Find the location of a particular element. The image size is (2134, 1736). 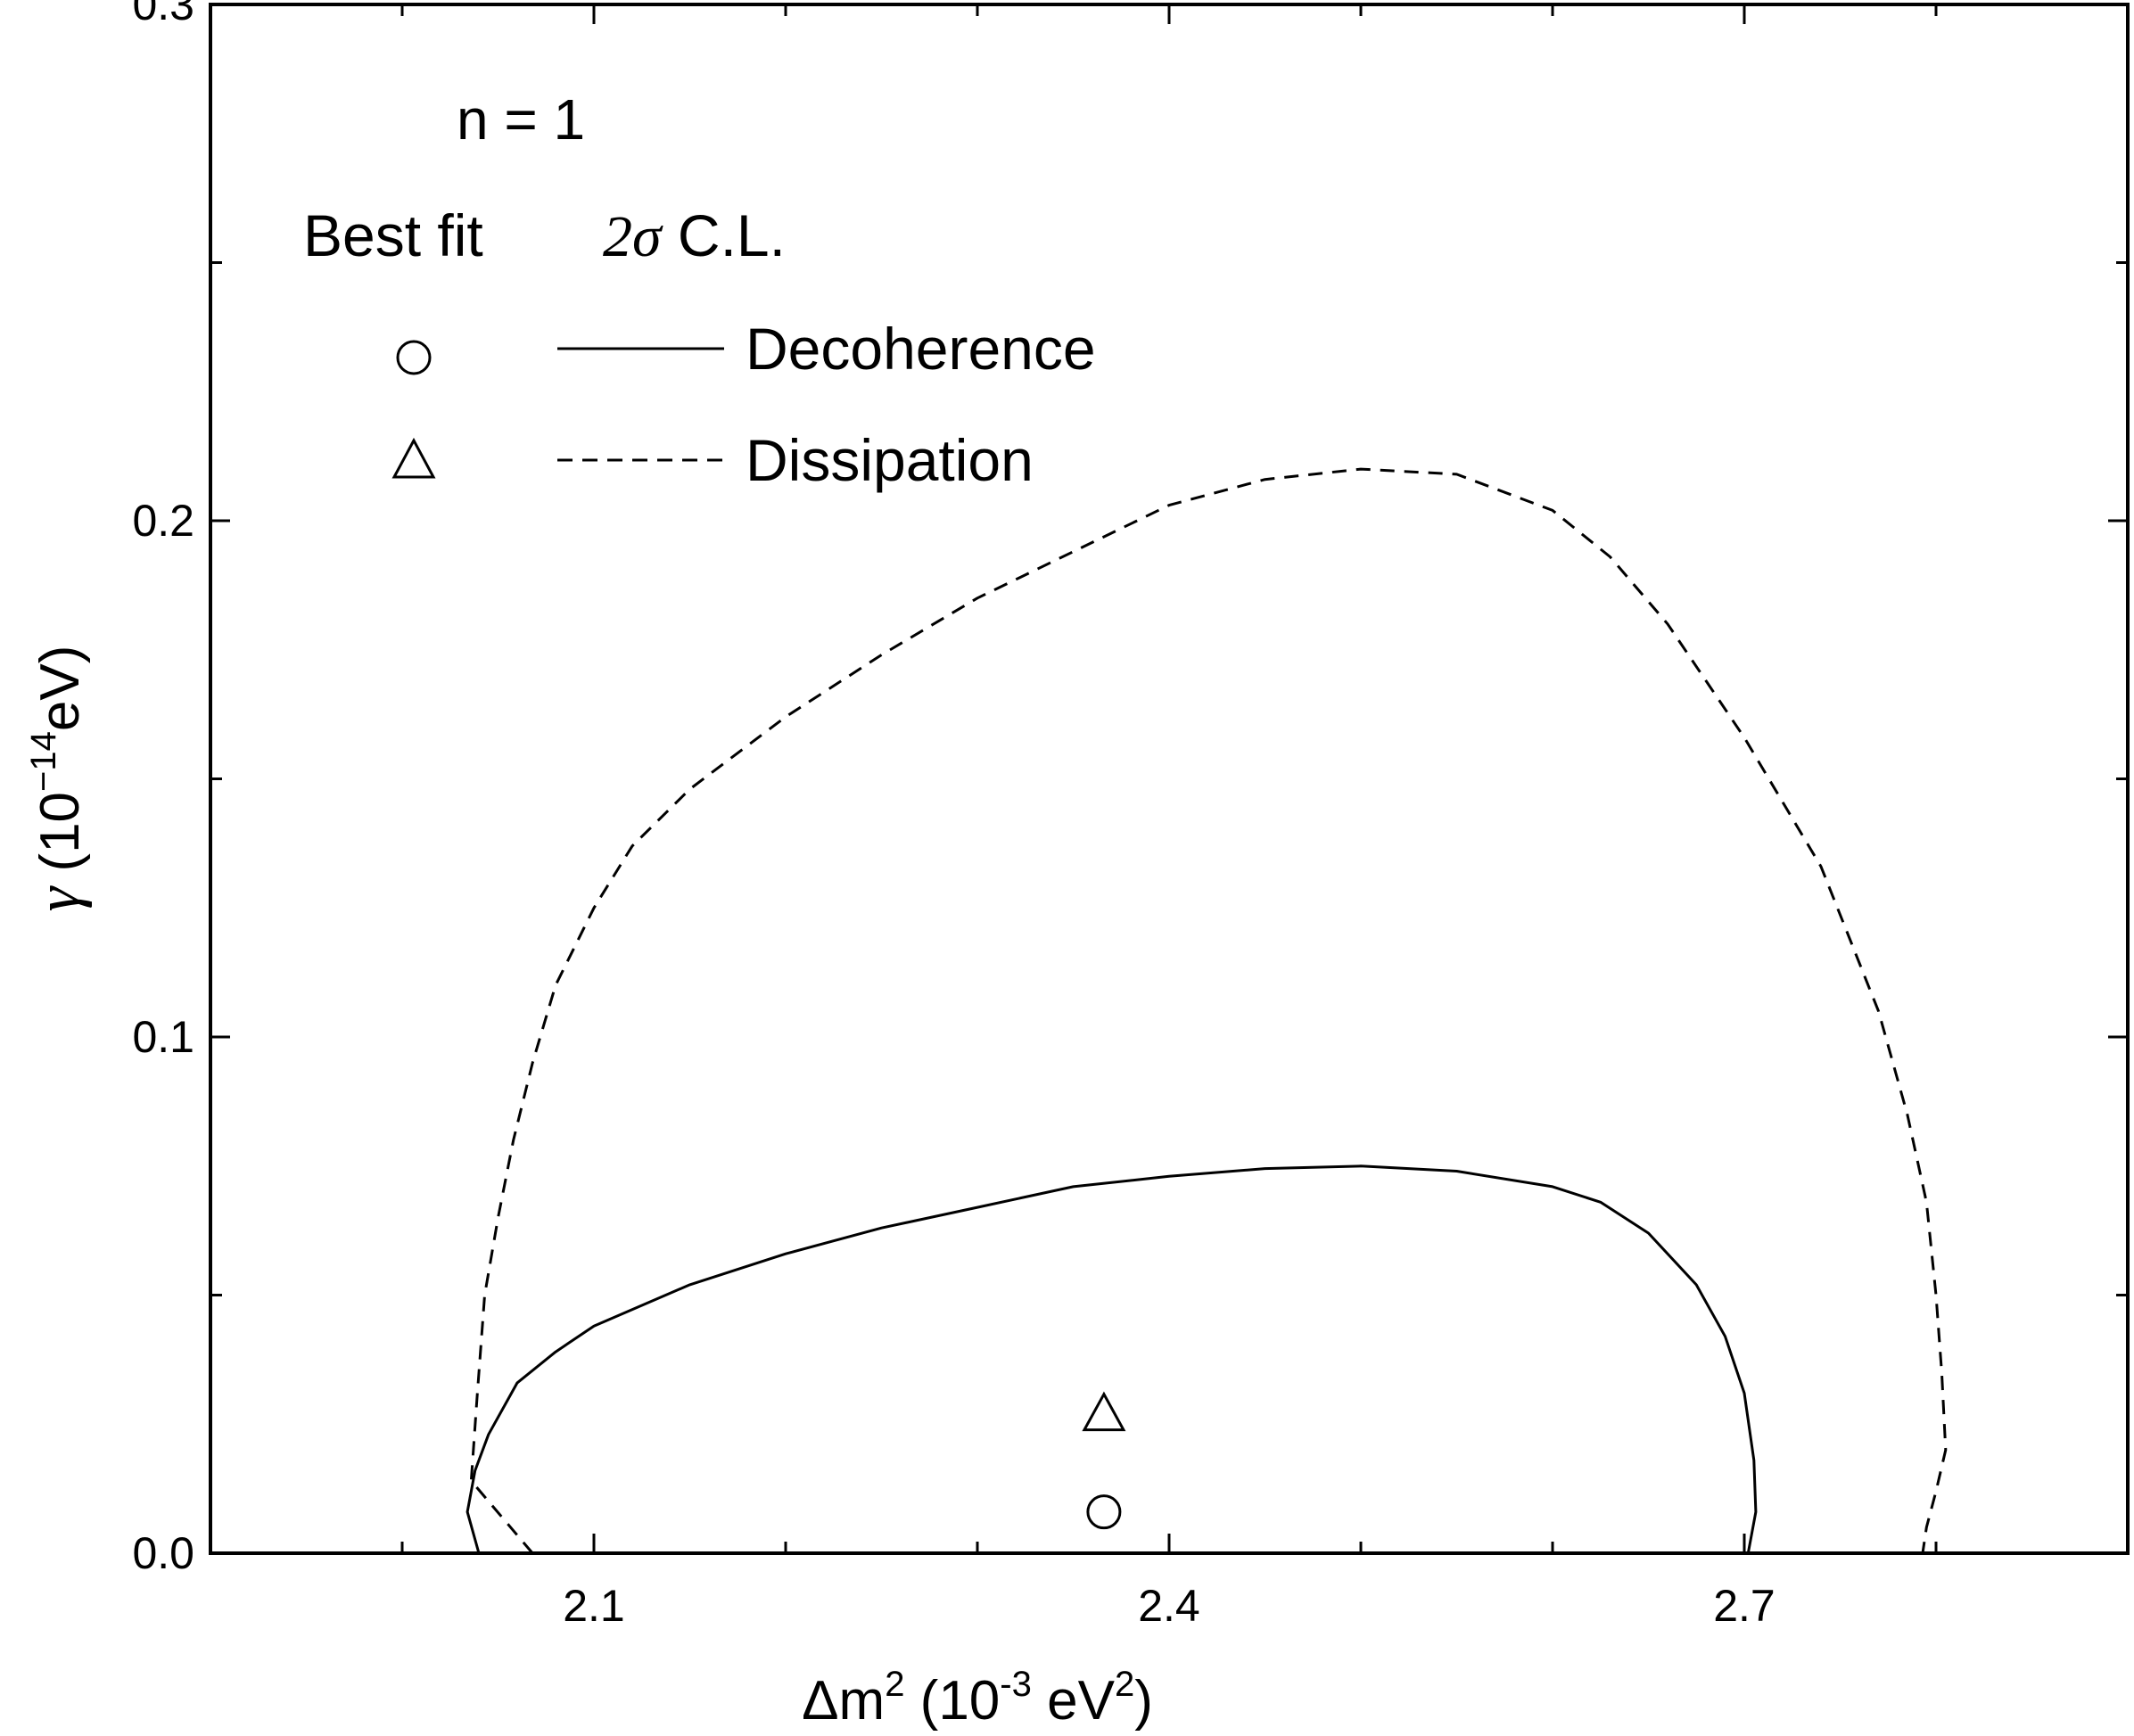

x-tick-label: 2.1 is located at coordinates (594, 1606).